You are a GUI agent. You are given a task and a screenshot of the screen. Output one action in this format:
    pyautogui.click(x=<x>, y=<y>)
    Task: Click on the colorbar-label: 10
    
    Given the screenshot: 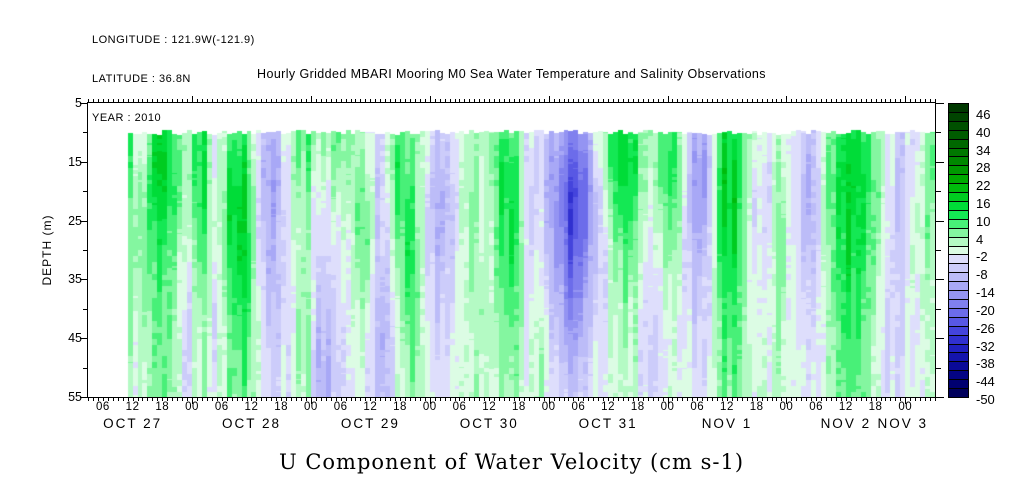 What is the action you would take?
    pyautogui.click(x=983, y=221)
    